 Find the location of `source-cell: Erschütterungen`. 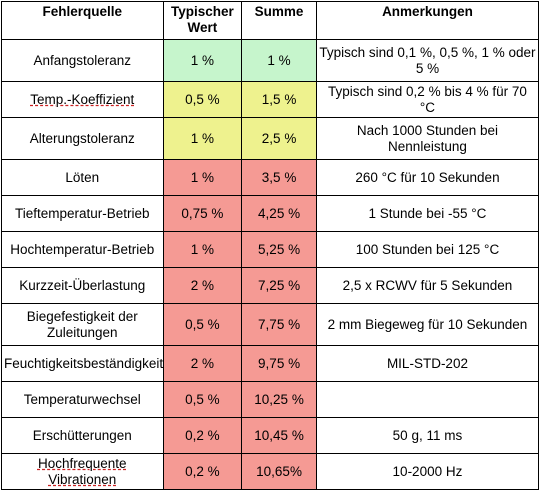

source-cell: Erschütterungen is located at coordinates (82, 435).